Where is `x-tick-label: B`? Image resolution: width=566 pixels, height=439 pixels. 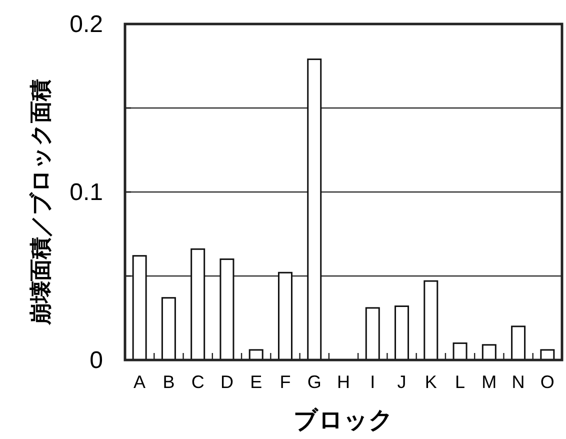 x-tick-label: B is located at coordinates (168, 382).